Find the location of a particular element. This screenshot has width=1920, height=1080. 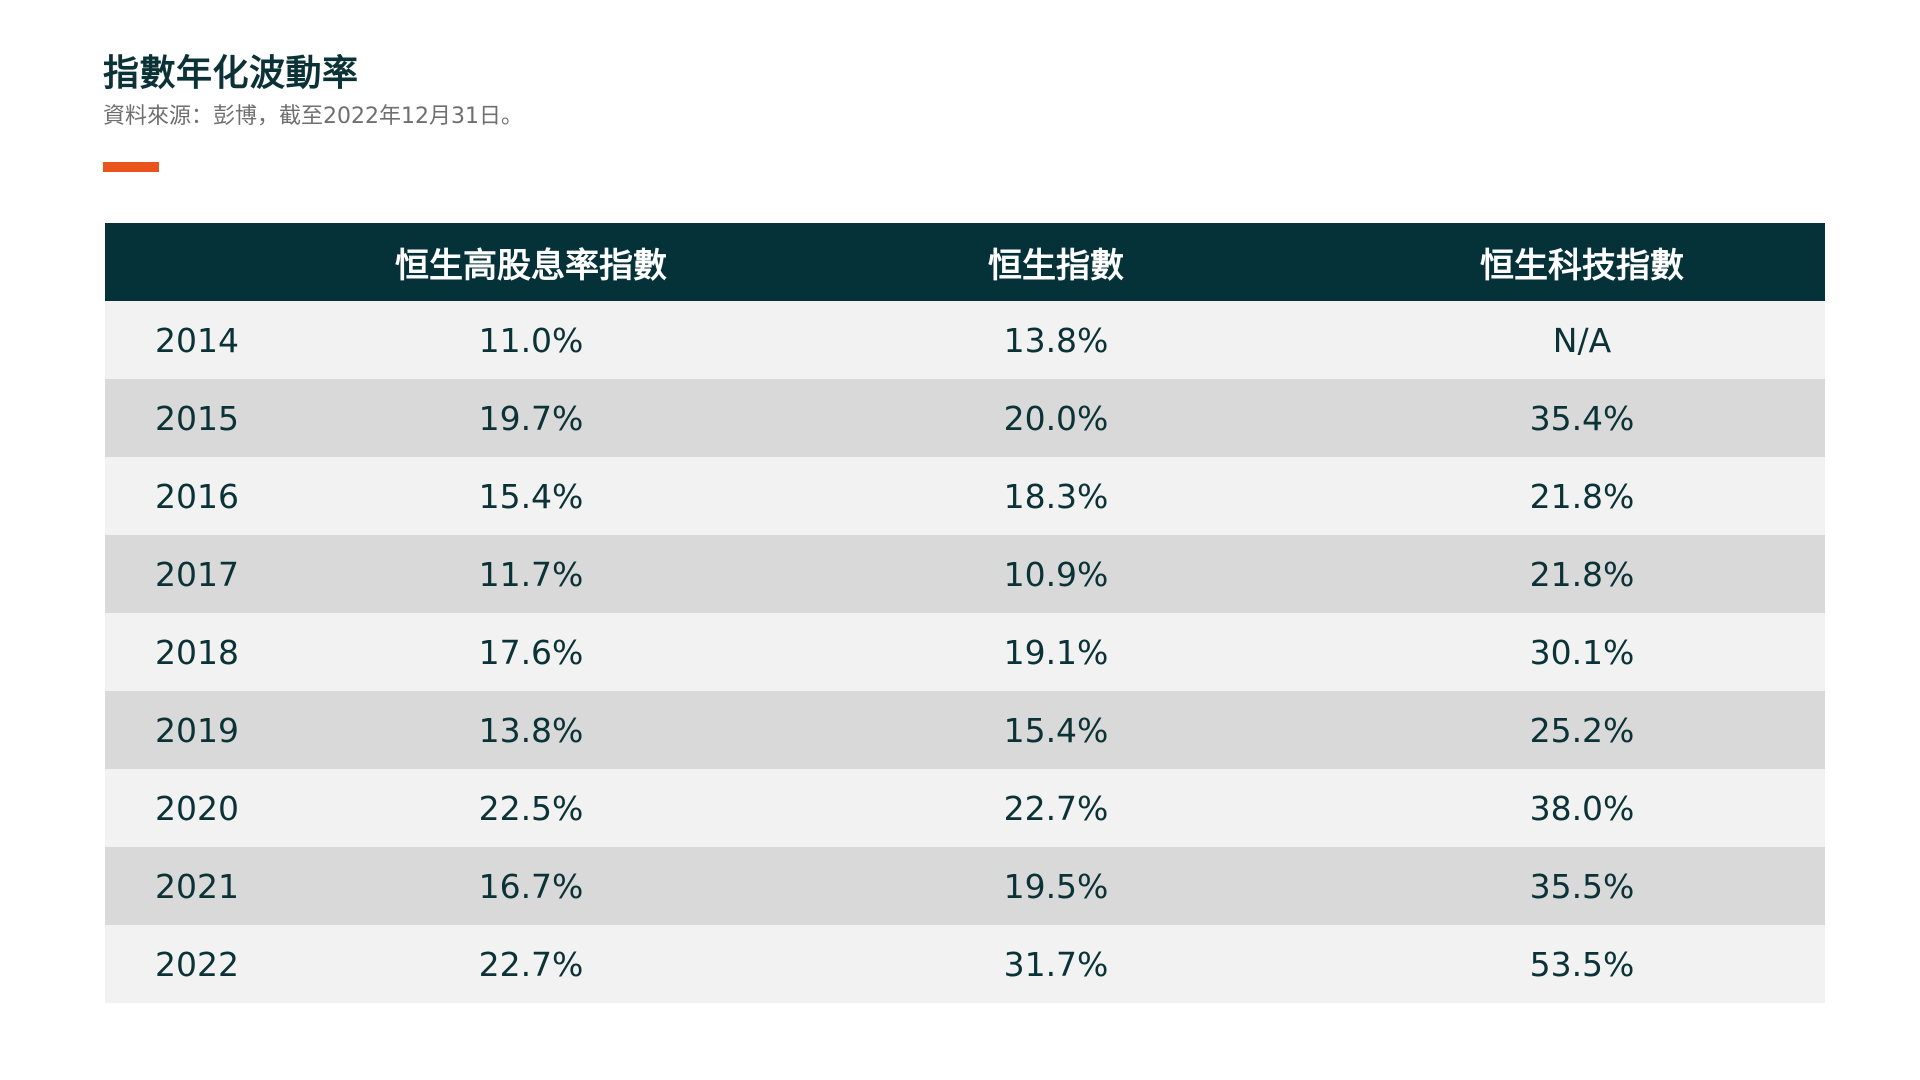

table-row: 2015 19.7% 20.0% 35.4% is located at coordinates (965, 418).